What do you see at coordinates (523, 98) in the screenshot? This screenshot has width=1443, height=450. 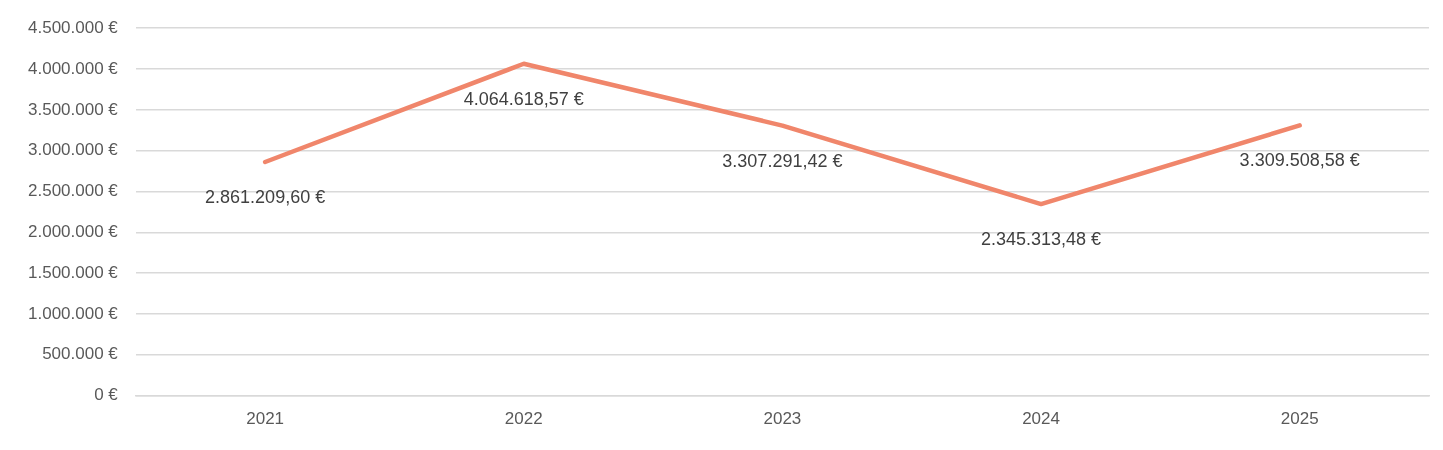 I see `data-label: 4.064.618,57 €` at bounding box center [523, 98].